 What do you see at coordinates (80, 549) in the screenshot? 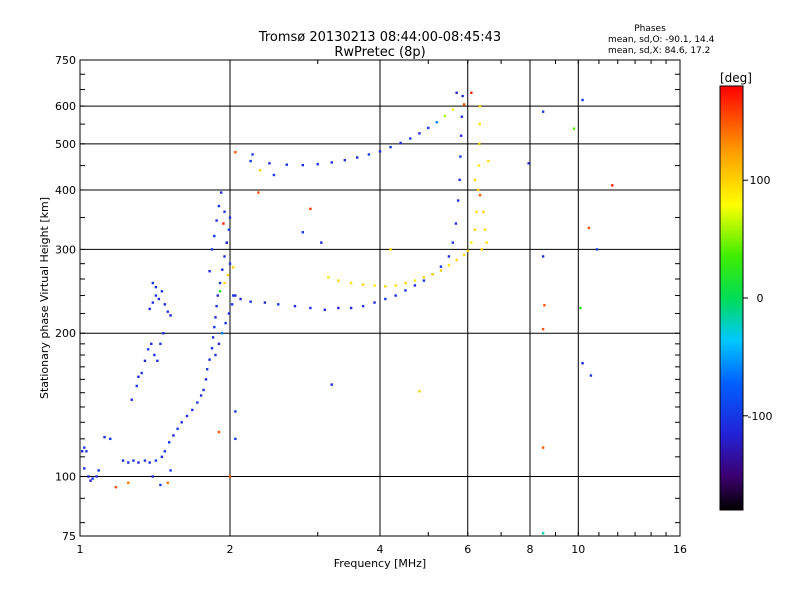
I see `x-tick-label: 1` at bounding box center [80, 549].